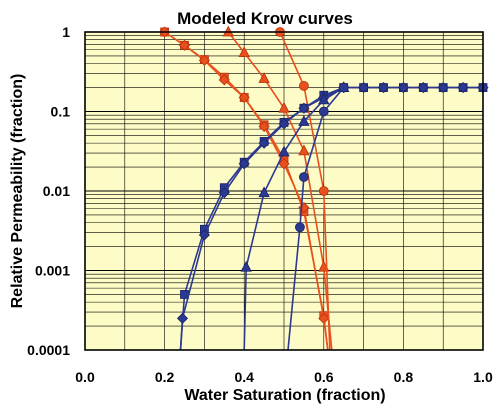 Image resolution: width=500 pixels, height=410 pixels. I want to click on water-series-circle, so click(318, 216).